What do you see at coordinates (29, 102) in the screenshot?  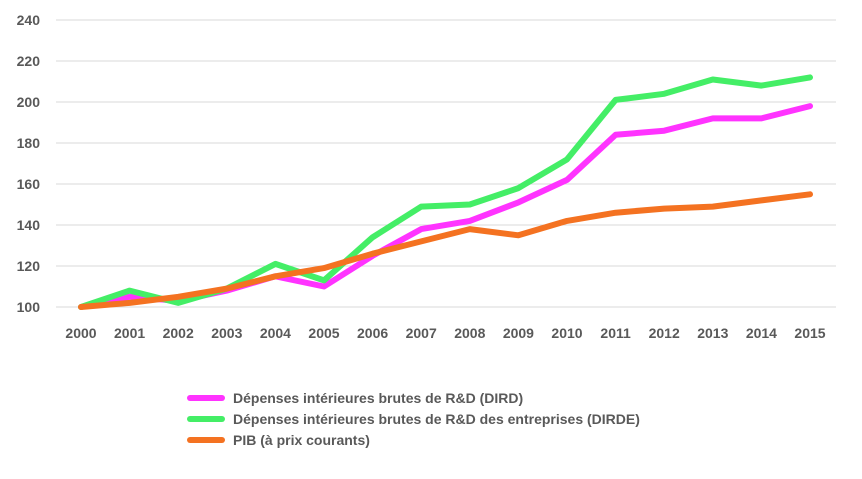 I see `y-tick-label: 200` at bounding box center [29, 102].